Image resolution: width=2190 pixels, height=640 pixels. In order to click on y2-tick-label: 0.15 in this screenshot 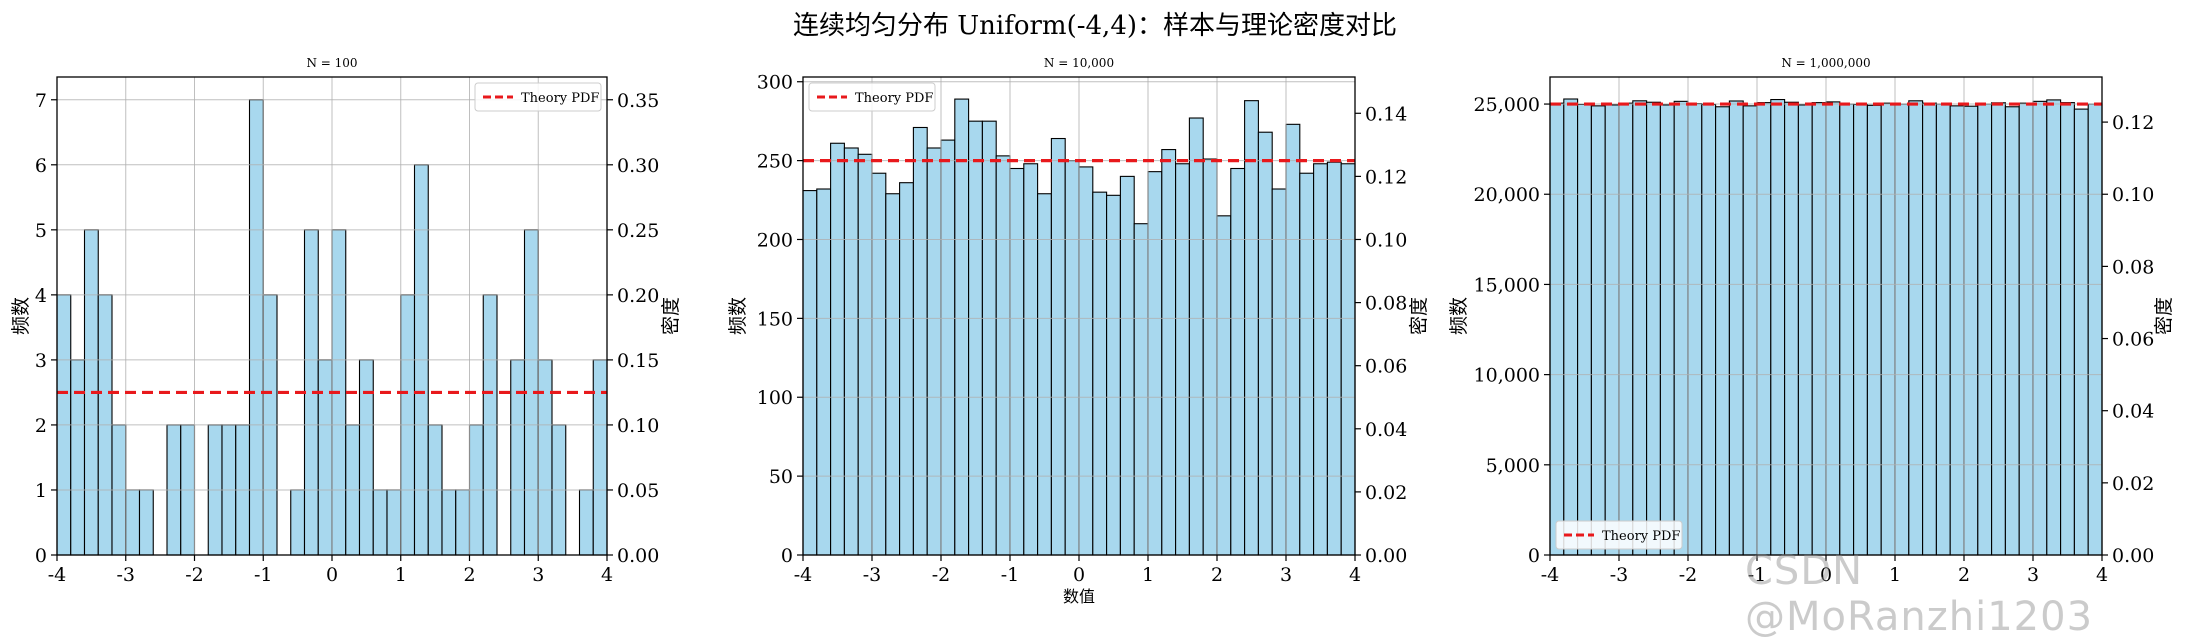, I will do `click(638, 361)`.